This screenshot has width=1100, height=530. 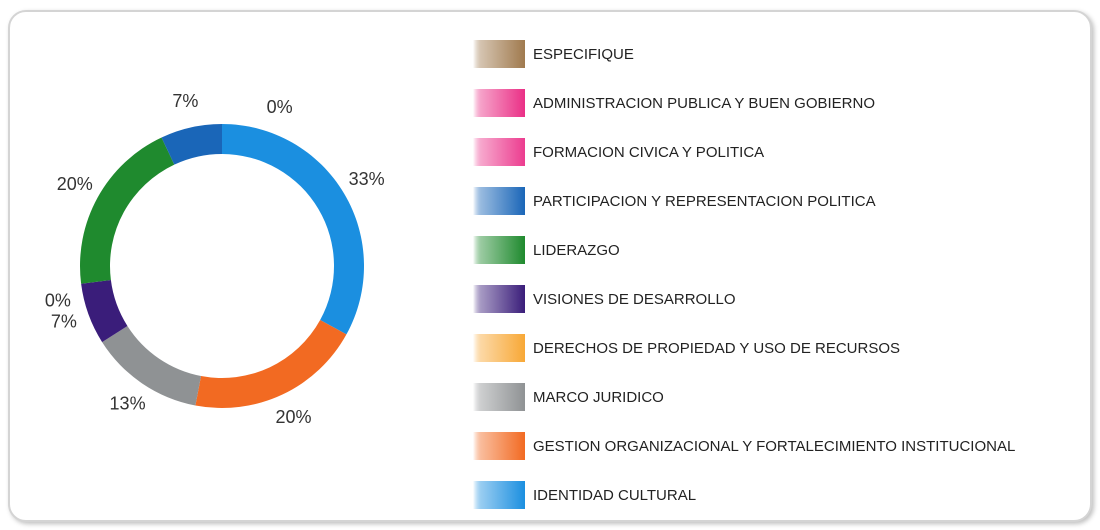 What do you see at coordinates (648, 152) in the screenshot?
I see `legend-label: FORMACION CIVICA Y POLITICA` at bounding box center [648, 152].